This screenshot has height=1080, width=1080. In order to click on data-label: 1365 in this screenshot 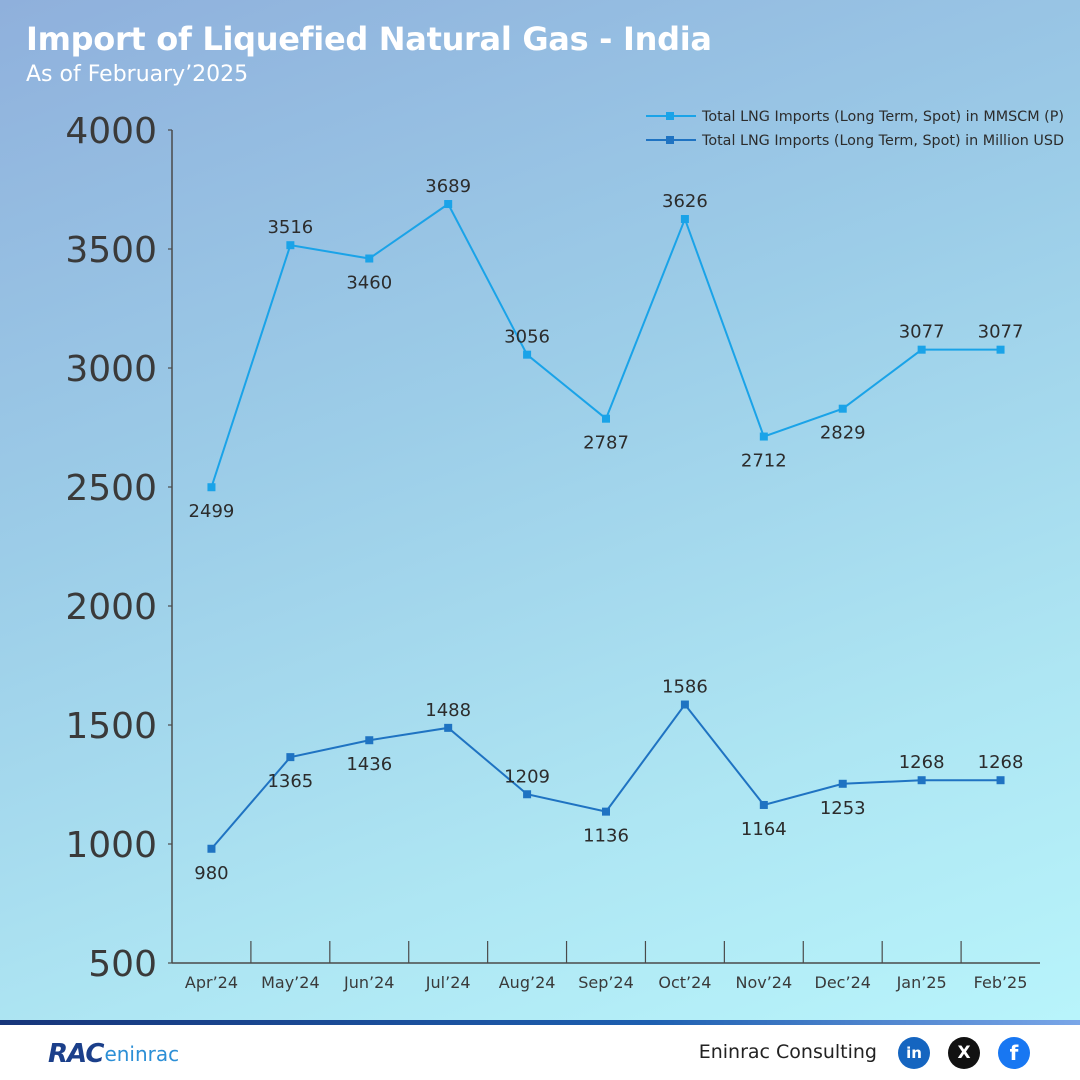, I will do `click(290, 781)`.